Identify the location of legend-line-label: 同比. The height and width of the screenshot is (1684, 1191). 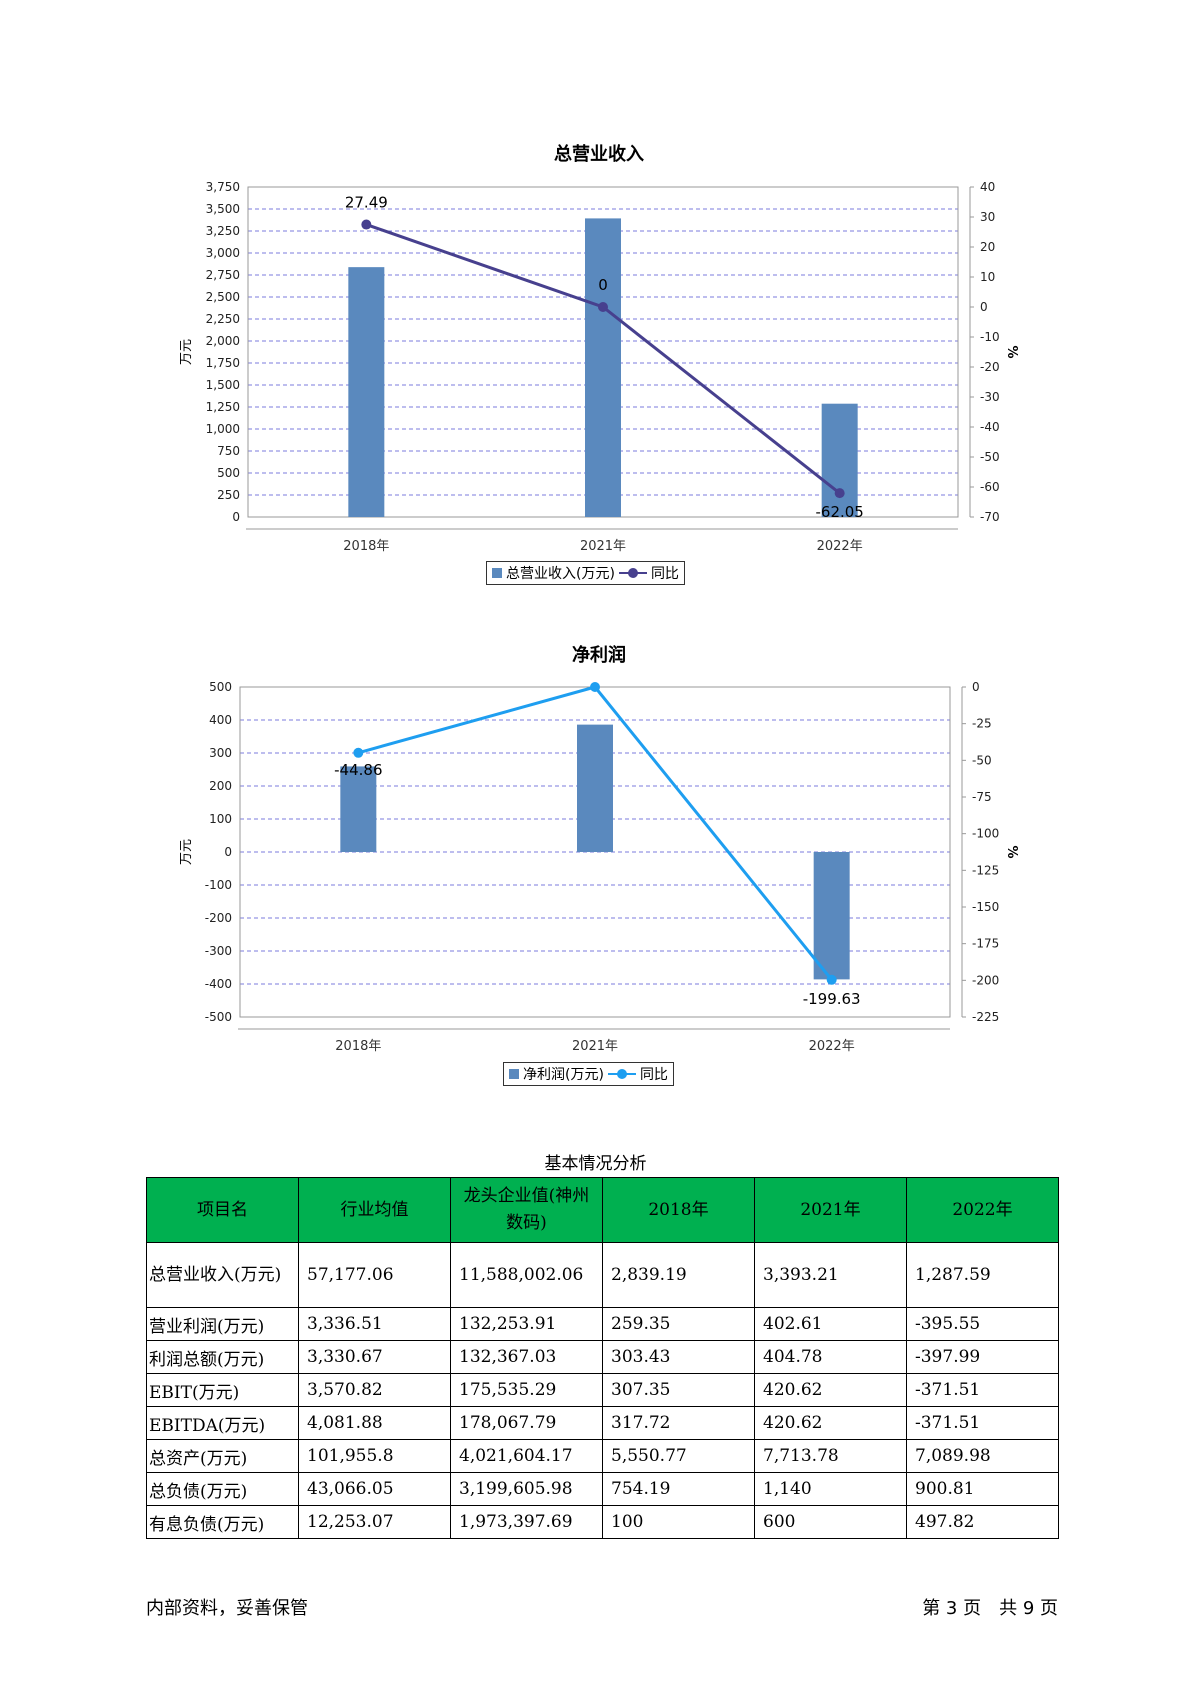
(664, 574).